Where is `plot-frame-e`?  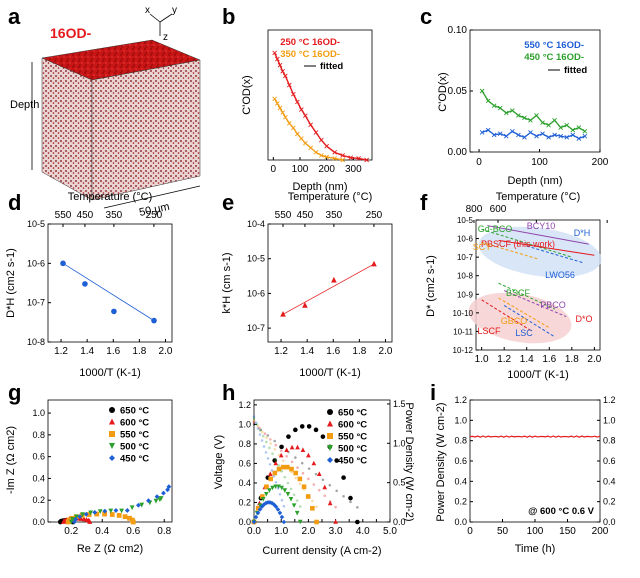
plot-frame-e is located at coordinates (330, 283).